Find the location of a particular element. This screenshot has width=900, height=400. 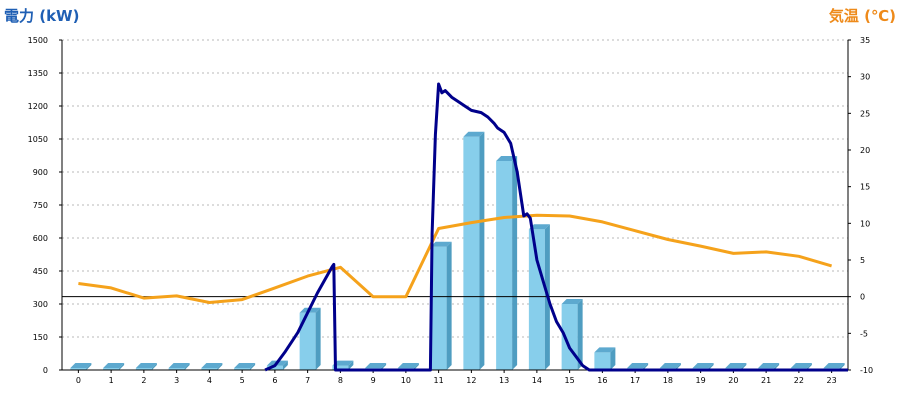

right-tick-label: 25 is located at coordinates (865, 113).